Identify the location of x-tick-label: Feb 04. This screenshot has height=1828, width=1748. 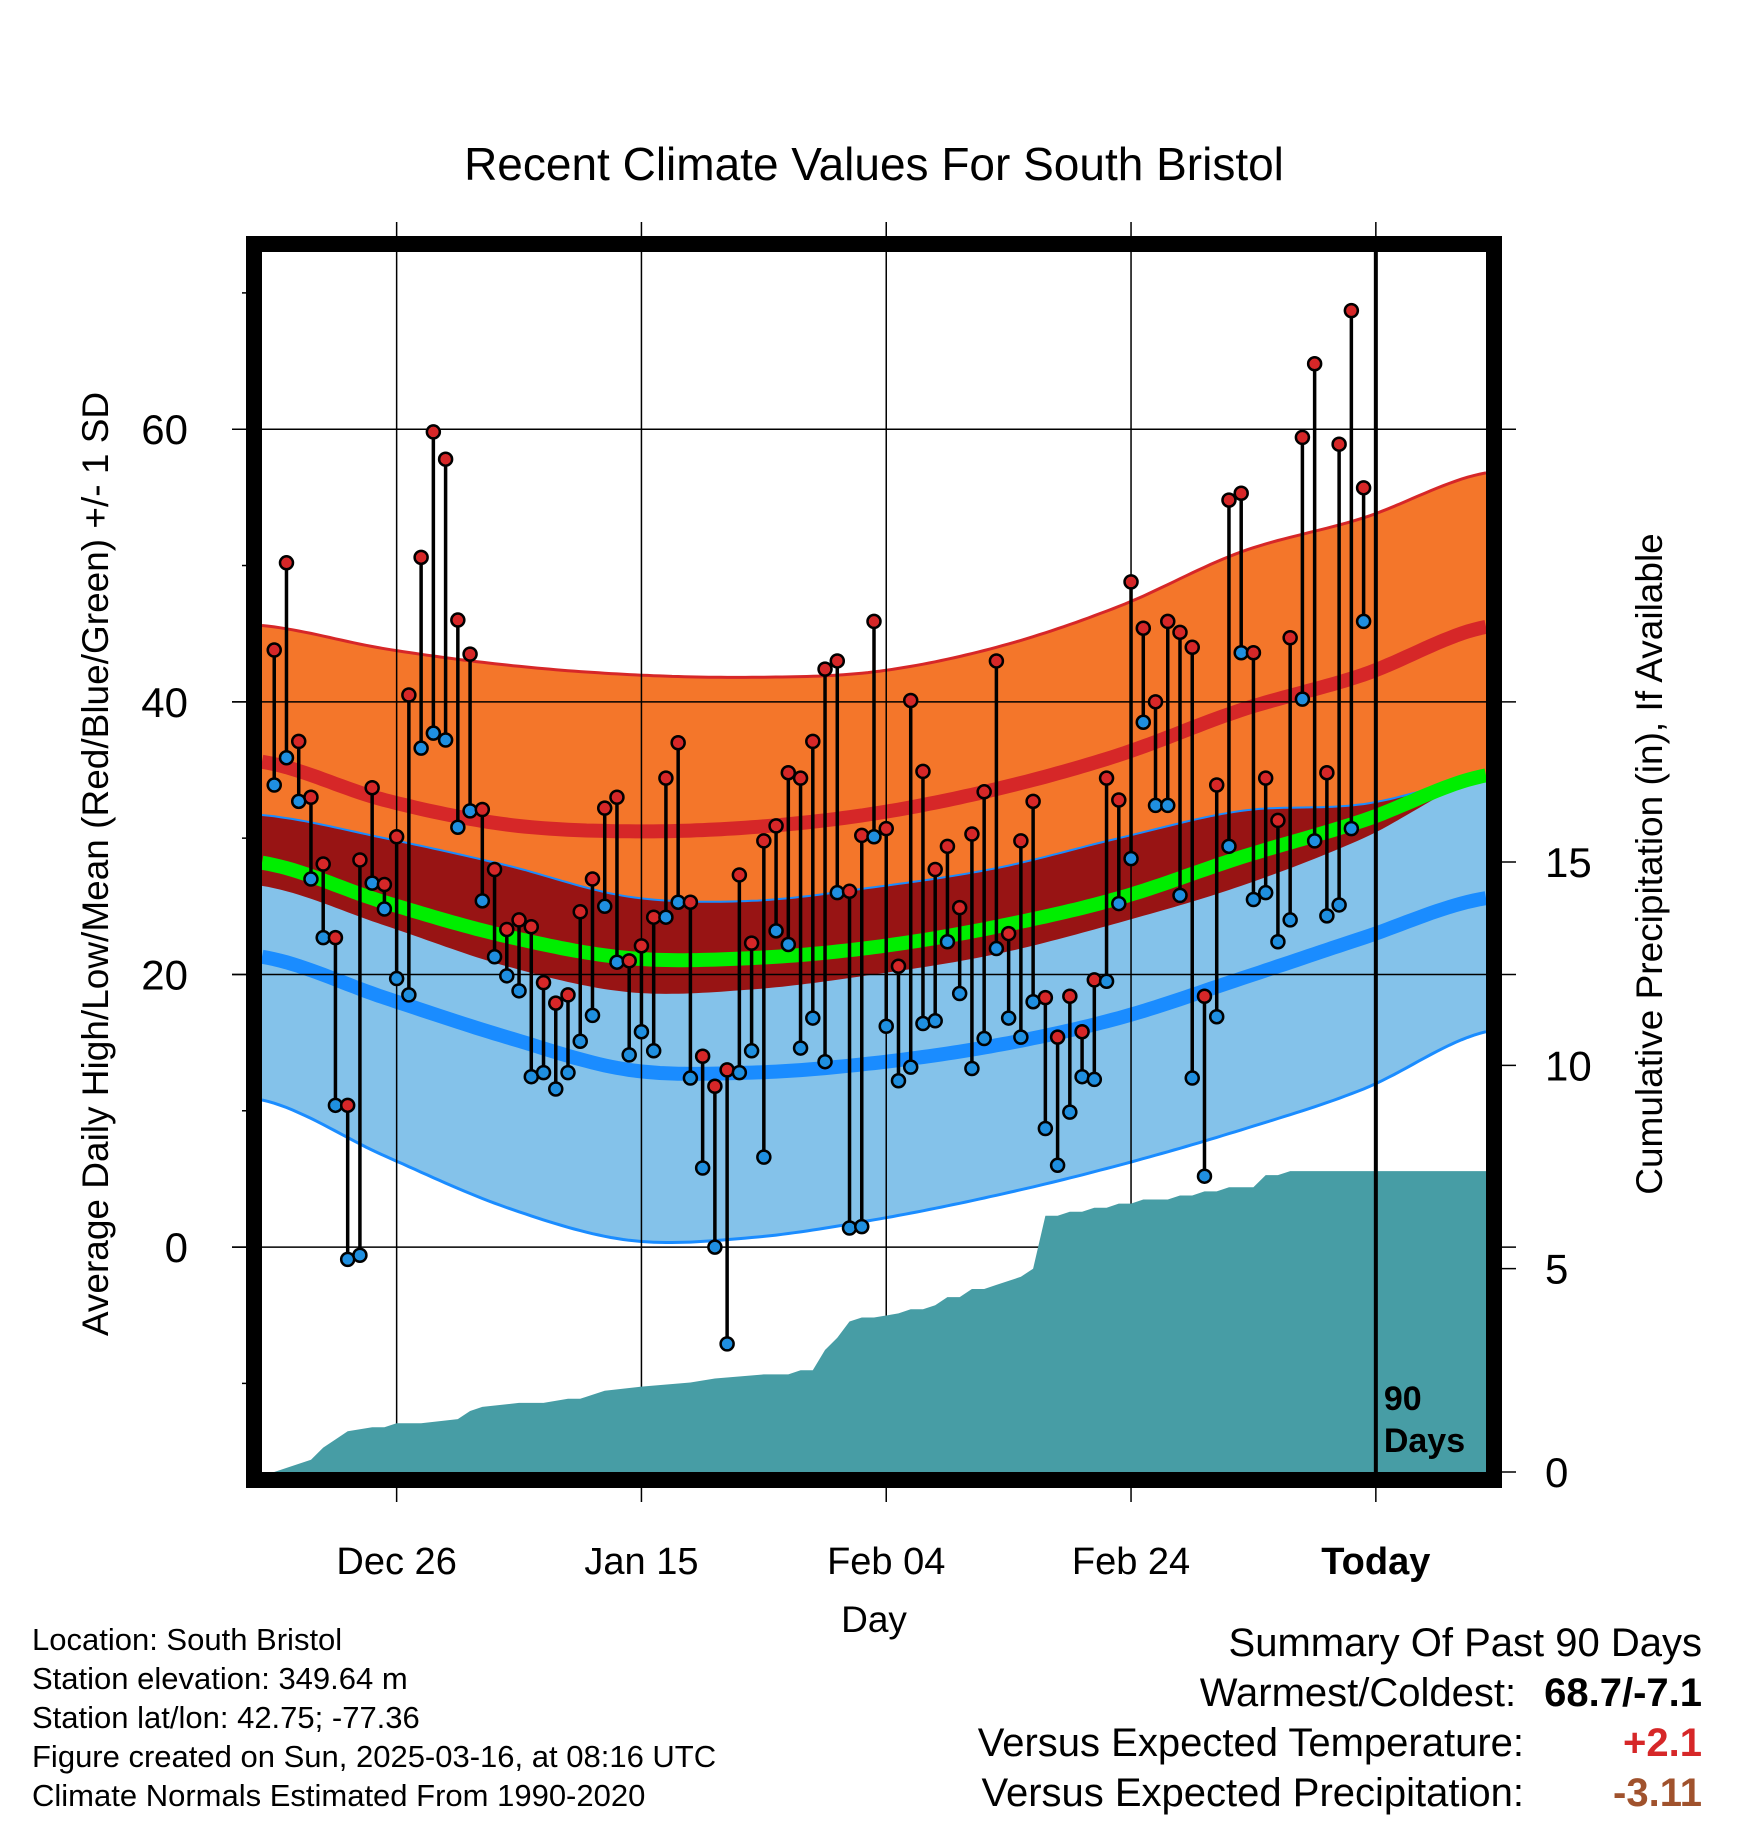
(886, 1562).